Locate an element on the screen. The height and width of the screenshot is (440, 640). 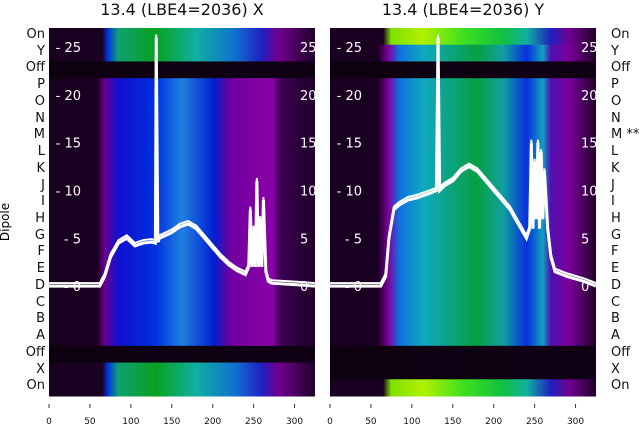
row-label: C is located at coordinates (616, 302).